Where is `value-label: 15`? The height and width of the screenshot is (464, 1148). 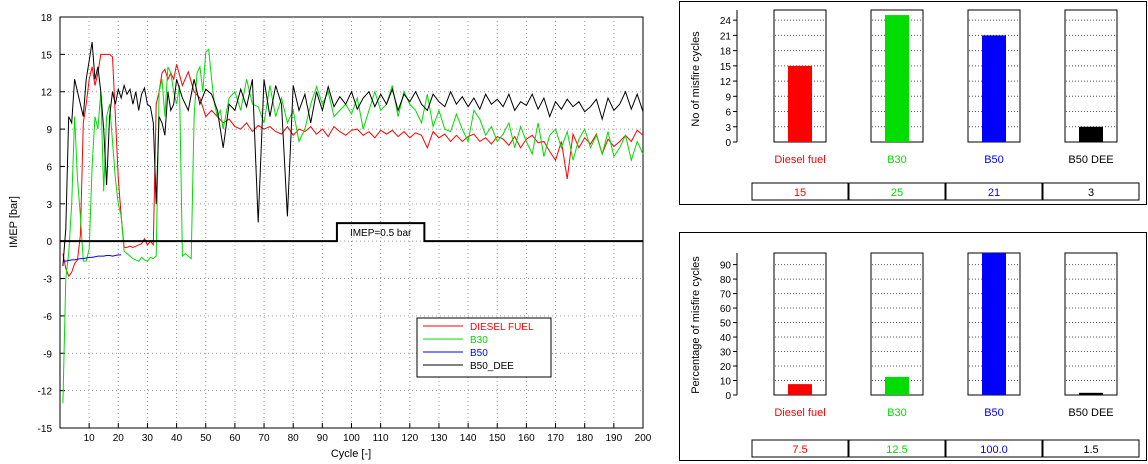
value-label: 15 is located at coordinates (800, 193).